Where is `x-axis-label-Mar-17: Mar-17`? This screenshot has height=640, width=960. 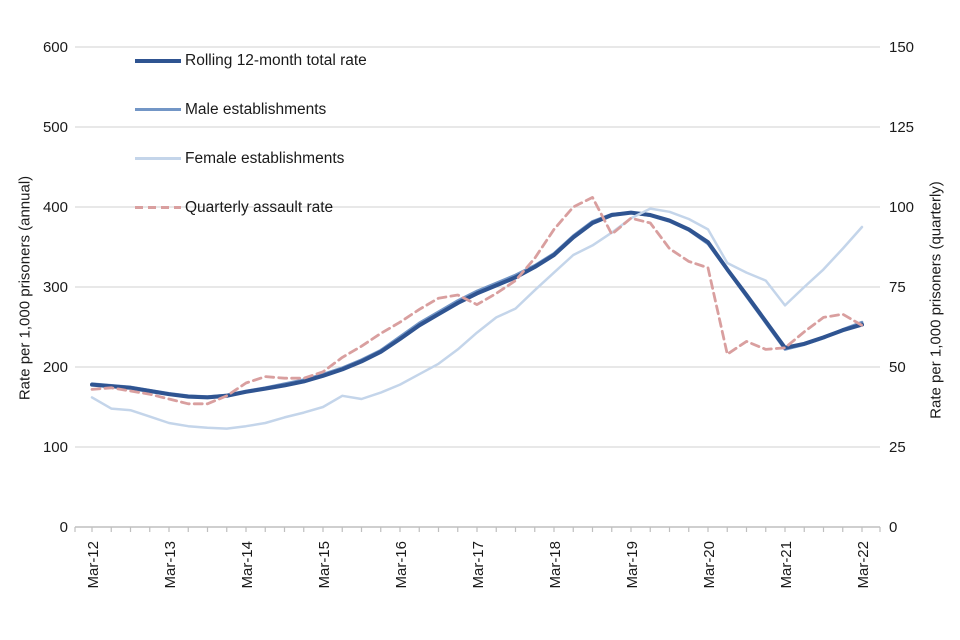
x-axis-label-Mar-17: Mar-17 is located at coordinates (478, 565).